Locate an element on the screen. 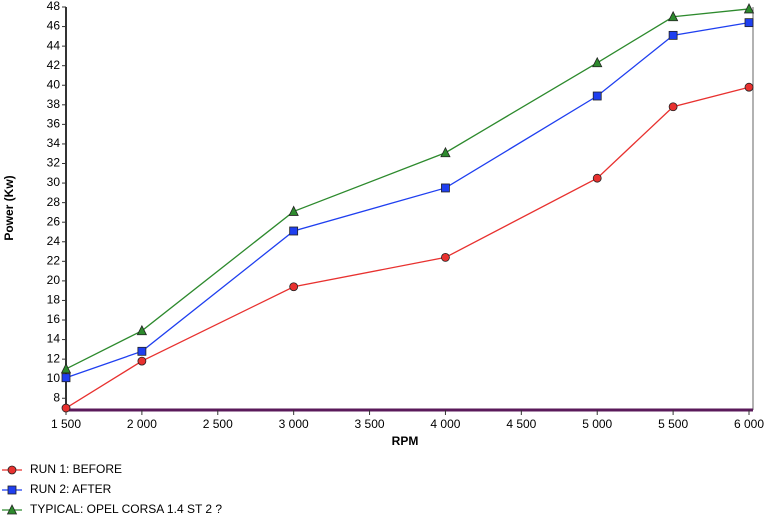  y-tick-label: 26 is located at coordinates (54, 221).